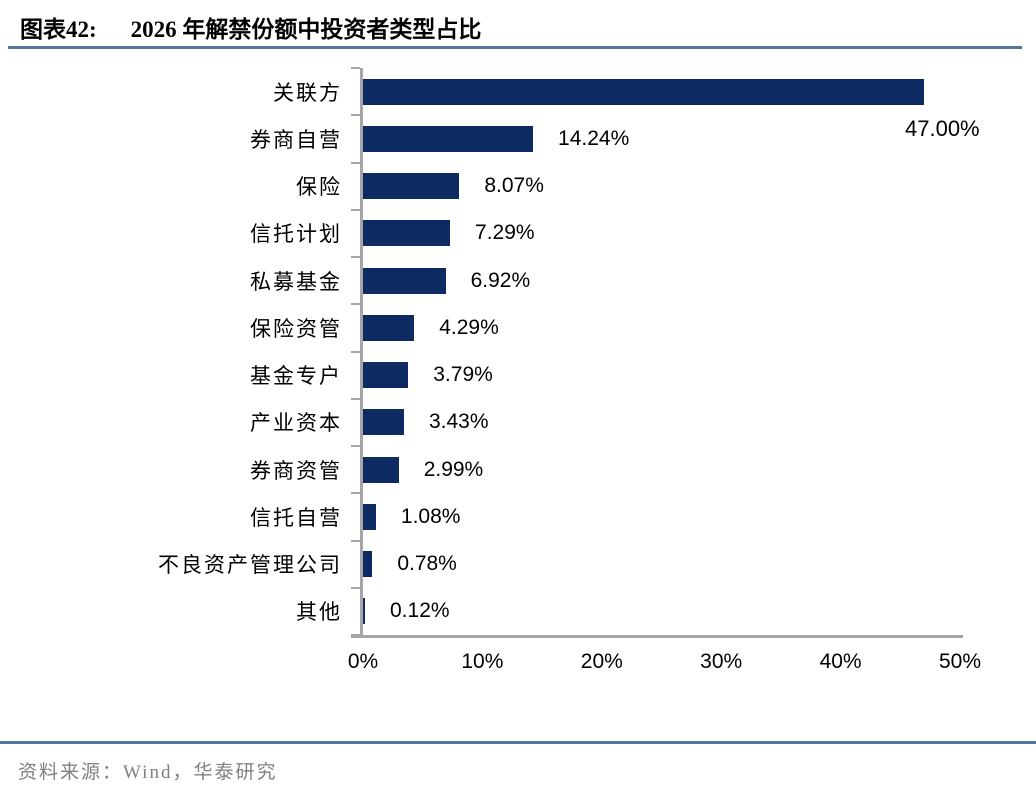 The width and height of the screenshot is (1036, 796). I want to click on value-label: 7.29%, so click(505, 233).